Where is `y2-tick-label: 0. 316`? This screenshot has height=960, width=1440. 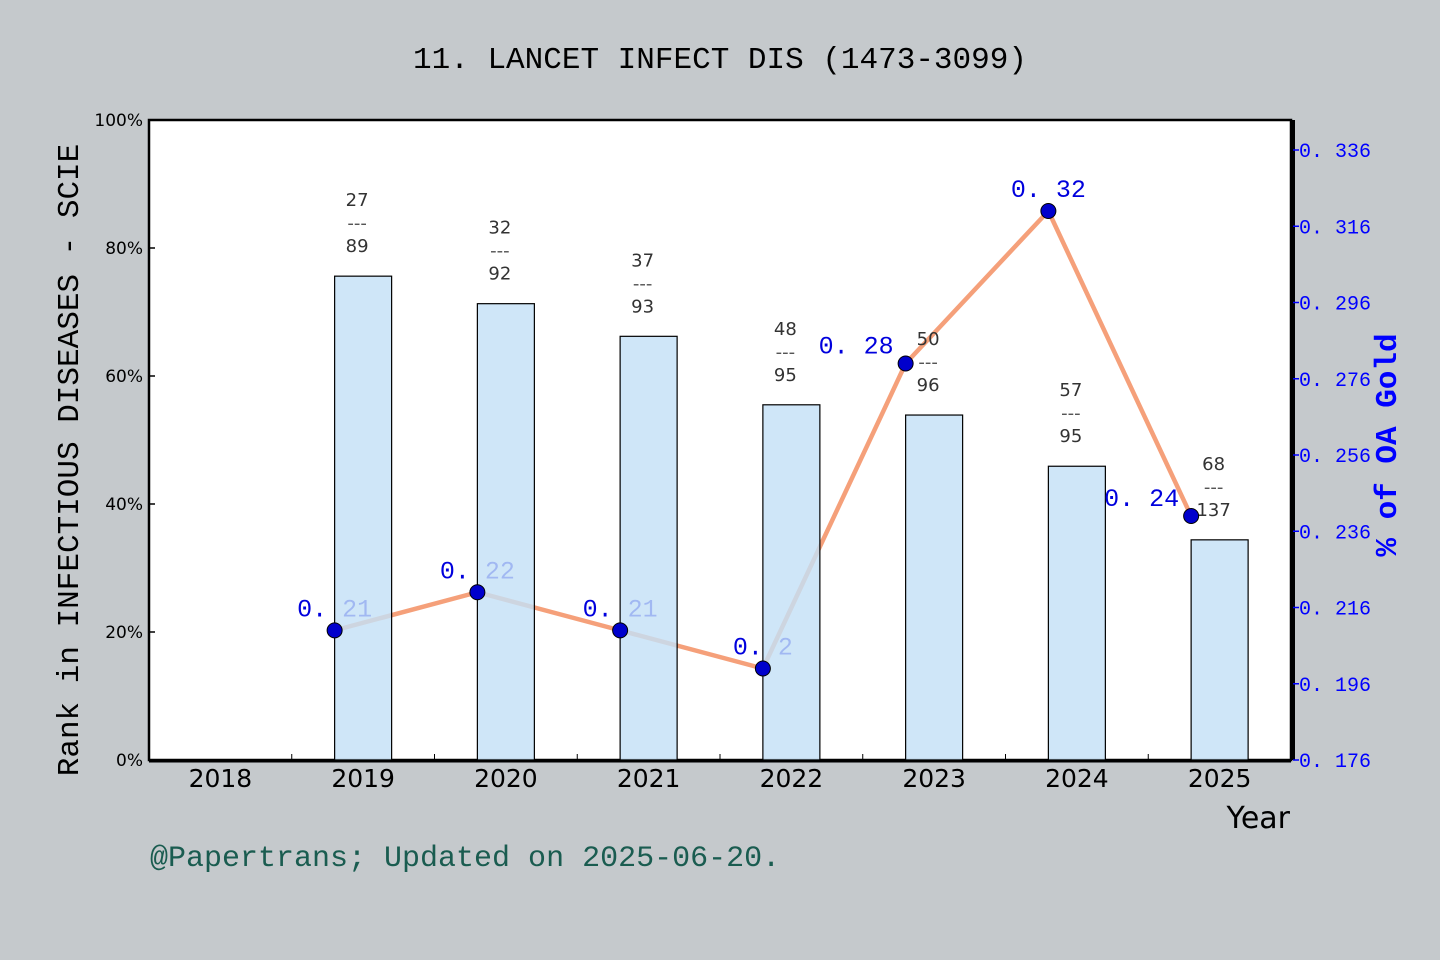
y2-tick-label: 0. 316 is located at coordinates (1335, 228).